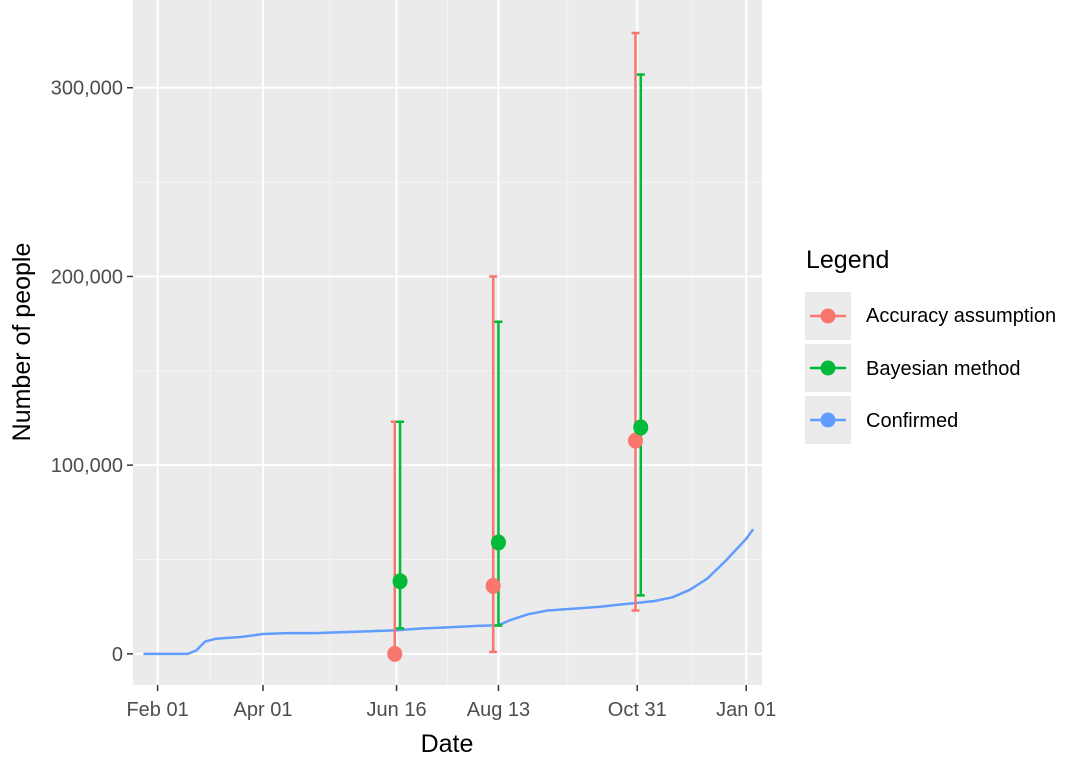 Image resolution: width=1089 pixels, height=761 pixels. I want to click on x-tick-label: Oct 31, so click(637, 710).